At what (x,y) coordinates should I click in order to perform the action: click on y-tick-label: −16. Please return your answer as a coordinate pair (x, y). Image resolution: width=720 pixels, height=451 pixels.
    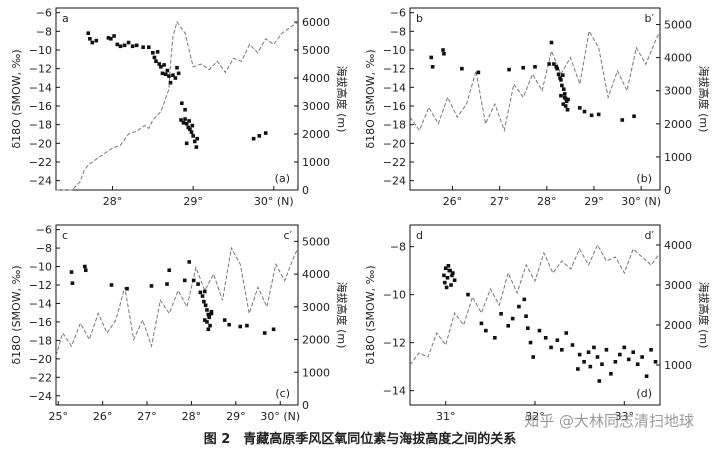
    Looking at the image, I should click on (394, 106).